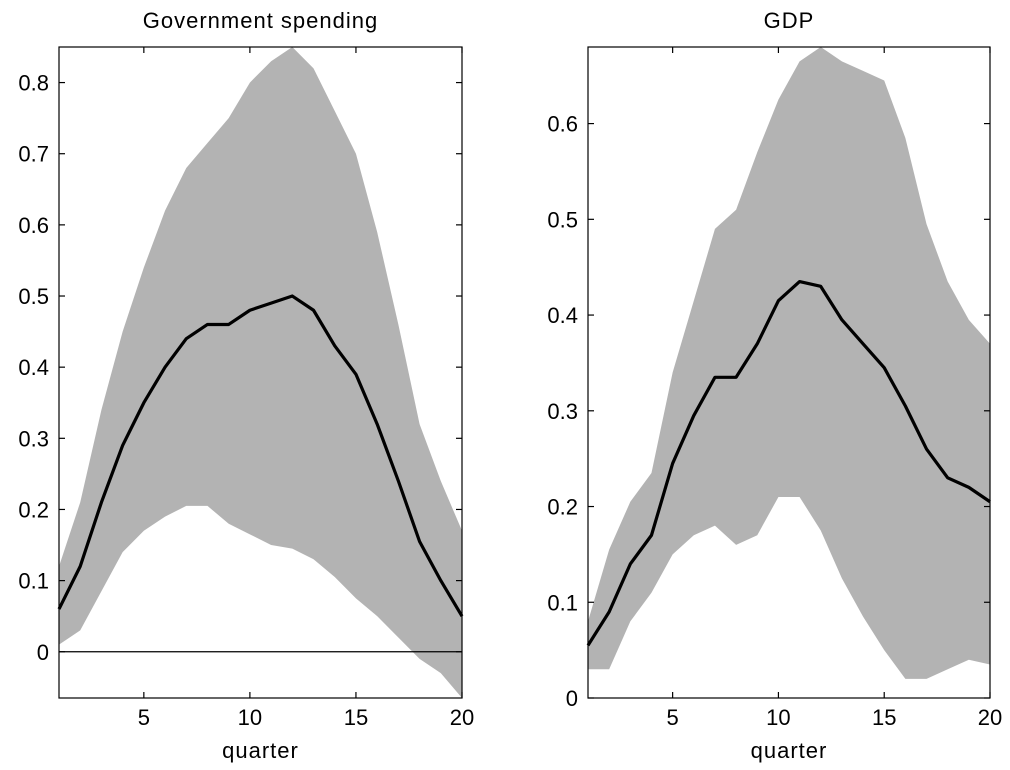 This screenshot has width=1010, height=770. Describe the element at coordinates (260, 20) in the screenshot. I see `chart-title: Government spending` at that location.